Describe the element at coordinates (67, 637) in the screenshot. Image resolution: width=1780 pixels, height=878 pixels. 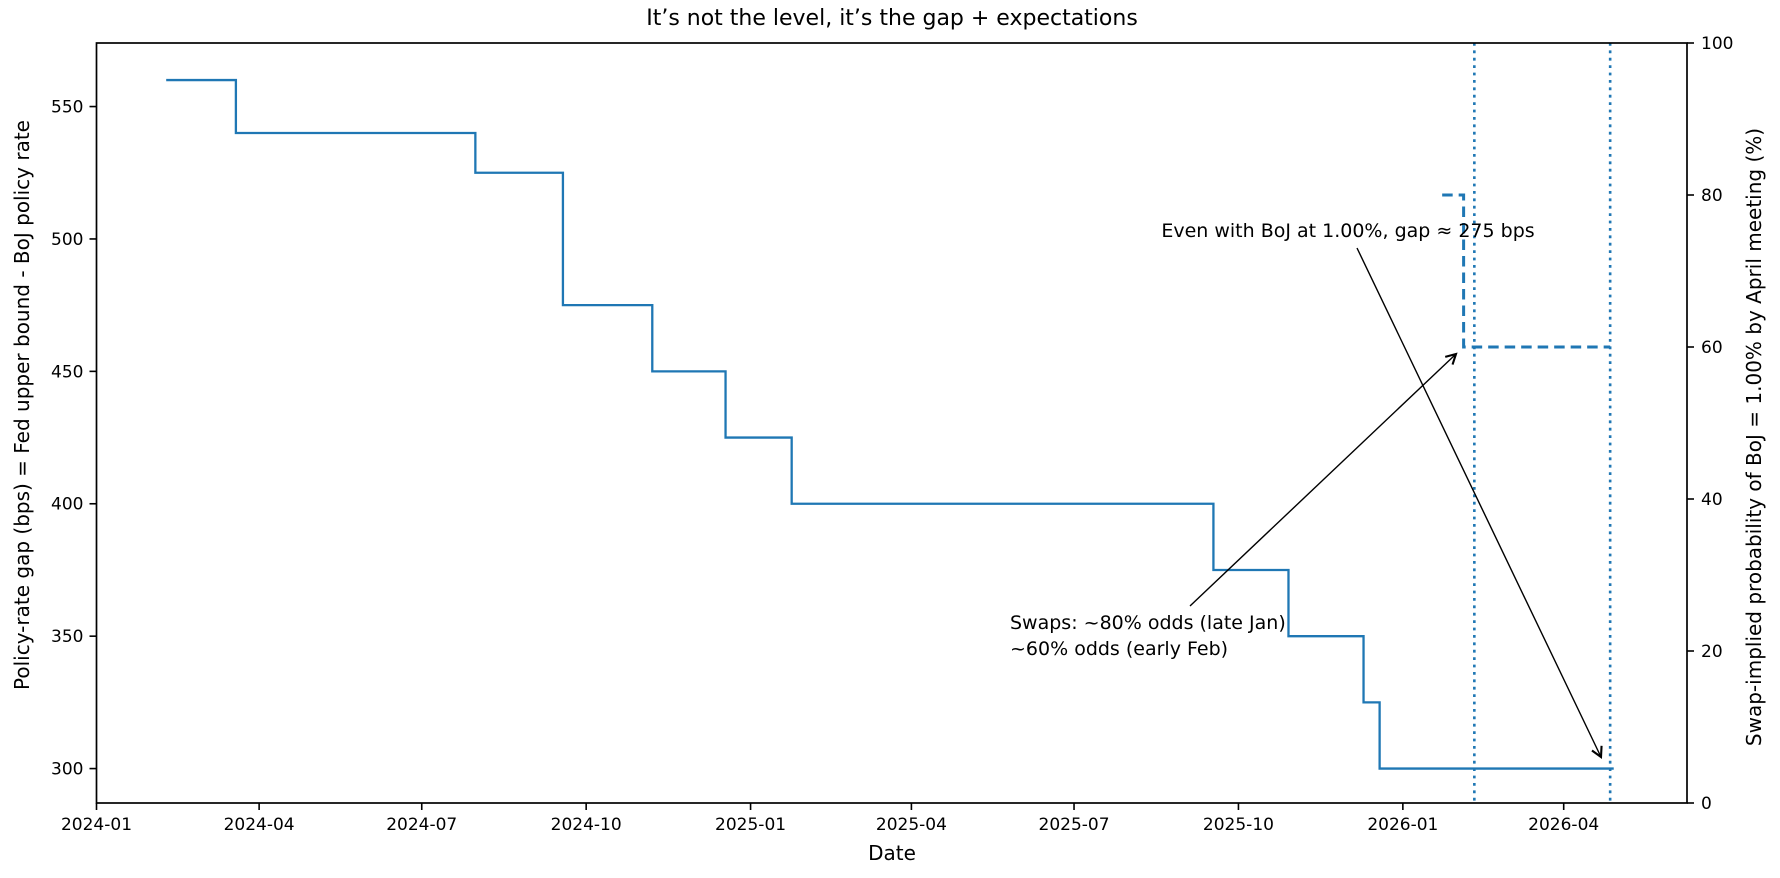
I see `y-tick-label-left: 350` at that location.